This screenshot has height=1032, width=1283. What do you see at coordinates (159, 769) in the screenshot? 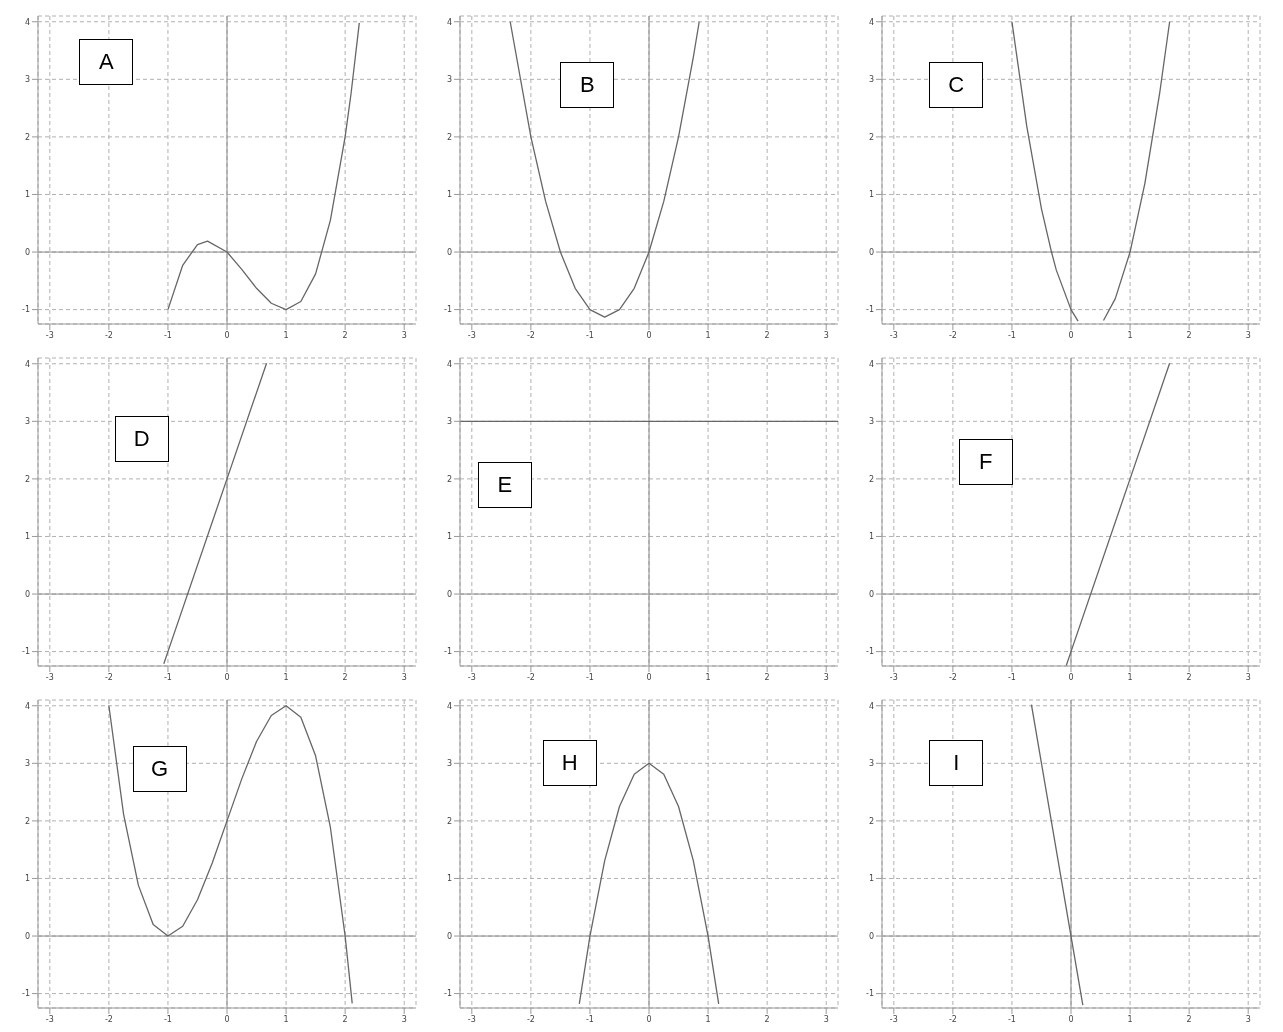
I see `text: G` at bounding box center [159, 769].